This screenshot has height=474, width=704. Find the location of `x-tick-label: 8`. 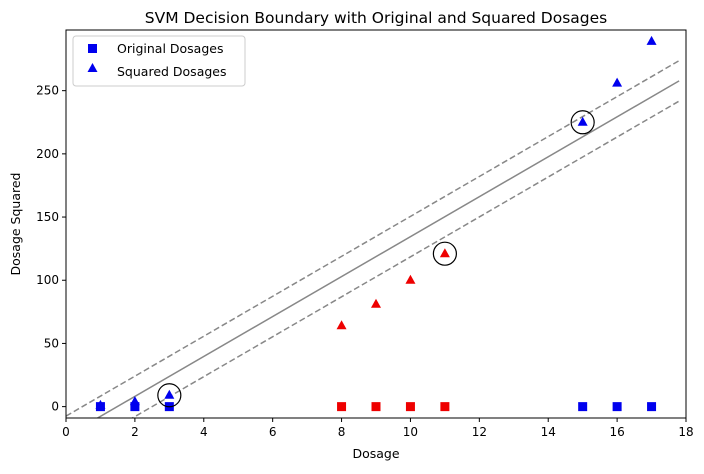

x-tick-label: 8 is located at coordinates (342, 432).